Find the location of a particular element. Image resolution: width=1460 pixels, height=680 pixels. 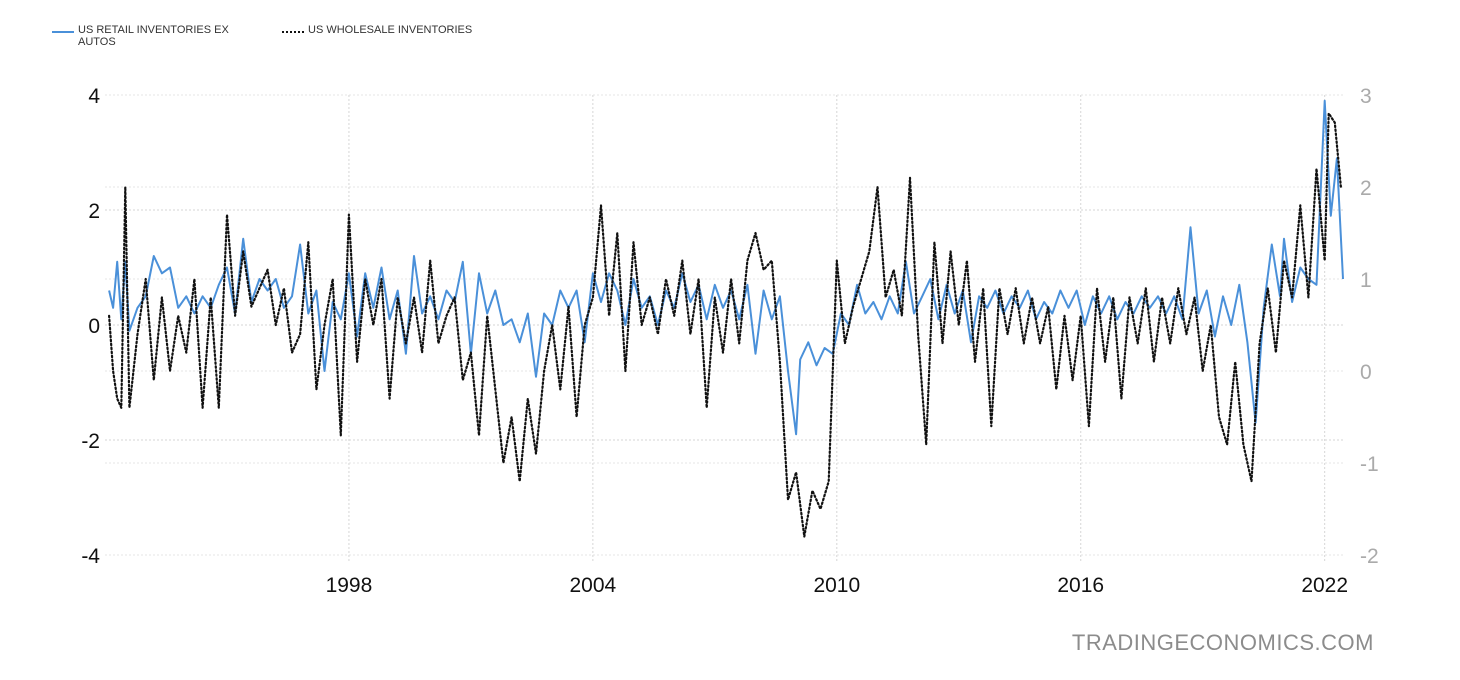

x-tick-label: 2004 is located at coordinates (593, 585).